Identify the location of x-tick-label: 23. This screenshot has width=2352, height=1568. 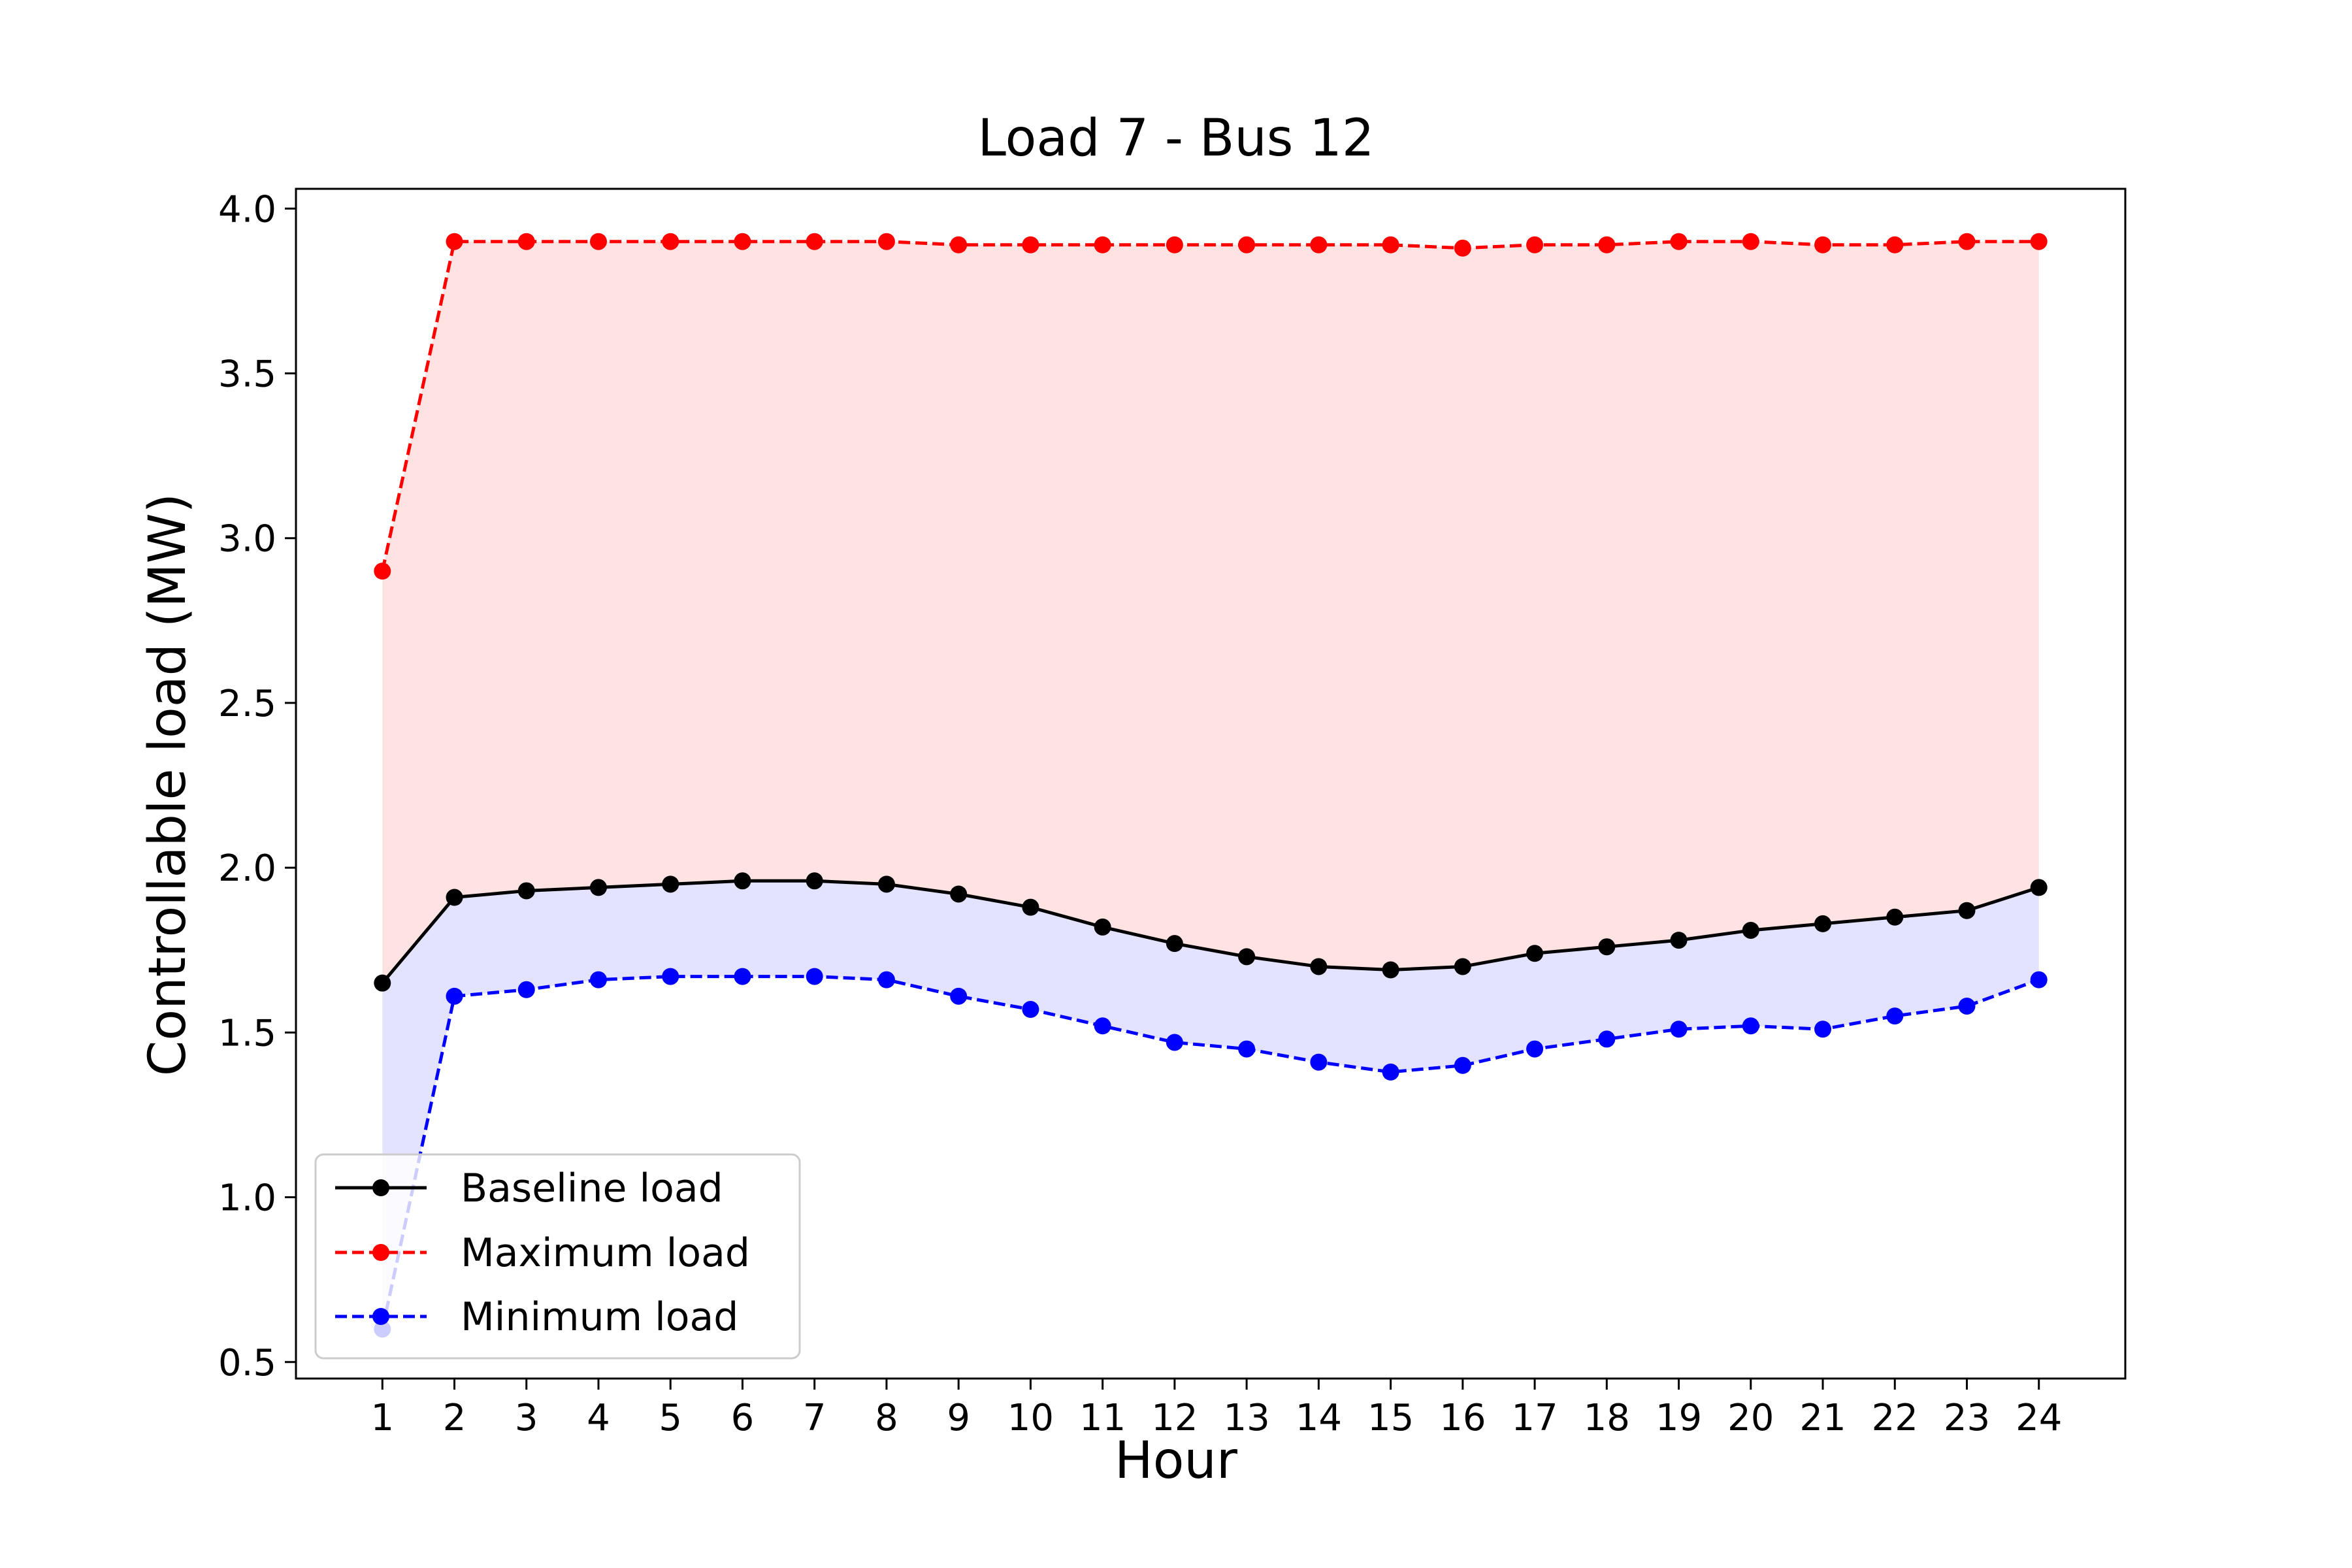
(1967, 1418).